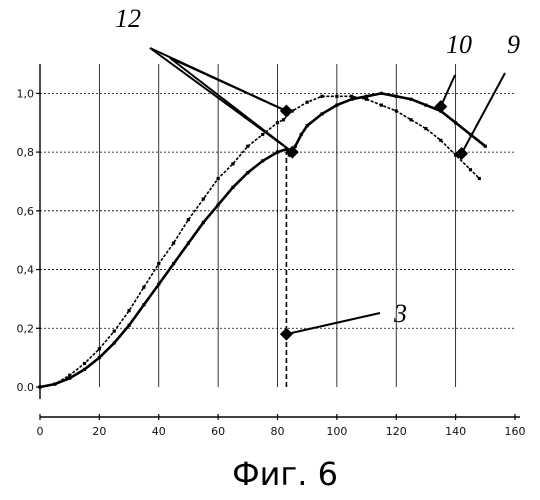 The height and width of the screenshot is (500, 540). I want to click on x-tick-label: 100, so click(336, 431).